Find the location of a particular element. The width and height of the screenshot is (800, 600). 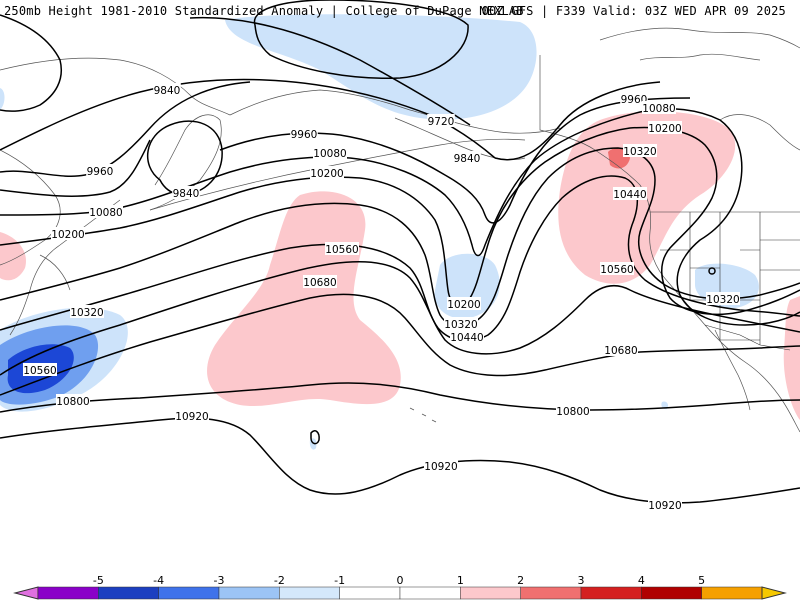

colorbar: -5 -4 -3 -2 -1 0 1 2 3 4 5 is located at coordinates (400, 587).